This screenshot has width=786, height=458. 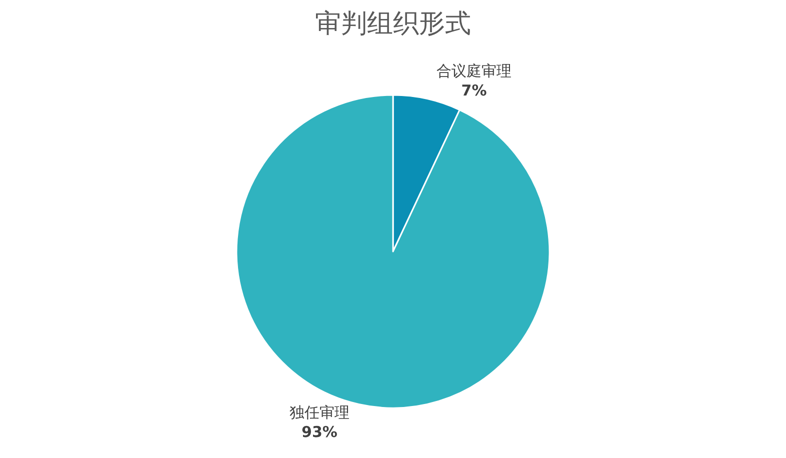 I want to click on data-label: 7%, so click(x=474, y=91).